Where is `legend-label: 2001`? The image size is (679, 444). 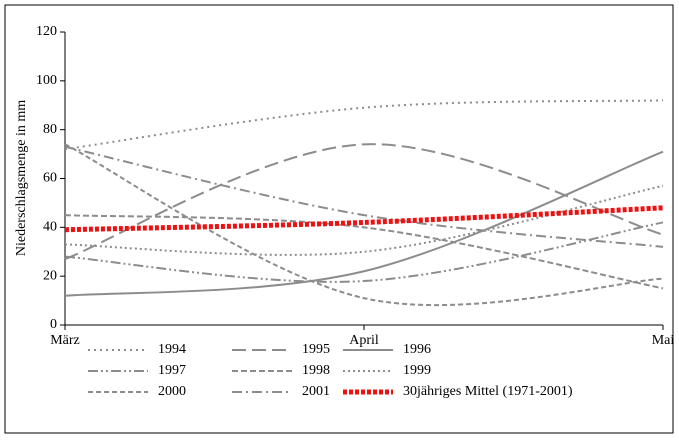 legend-label: 2001 is located at coordinates (316, 391).